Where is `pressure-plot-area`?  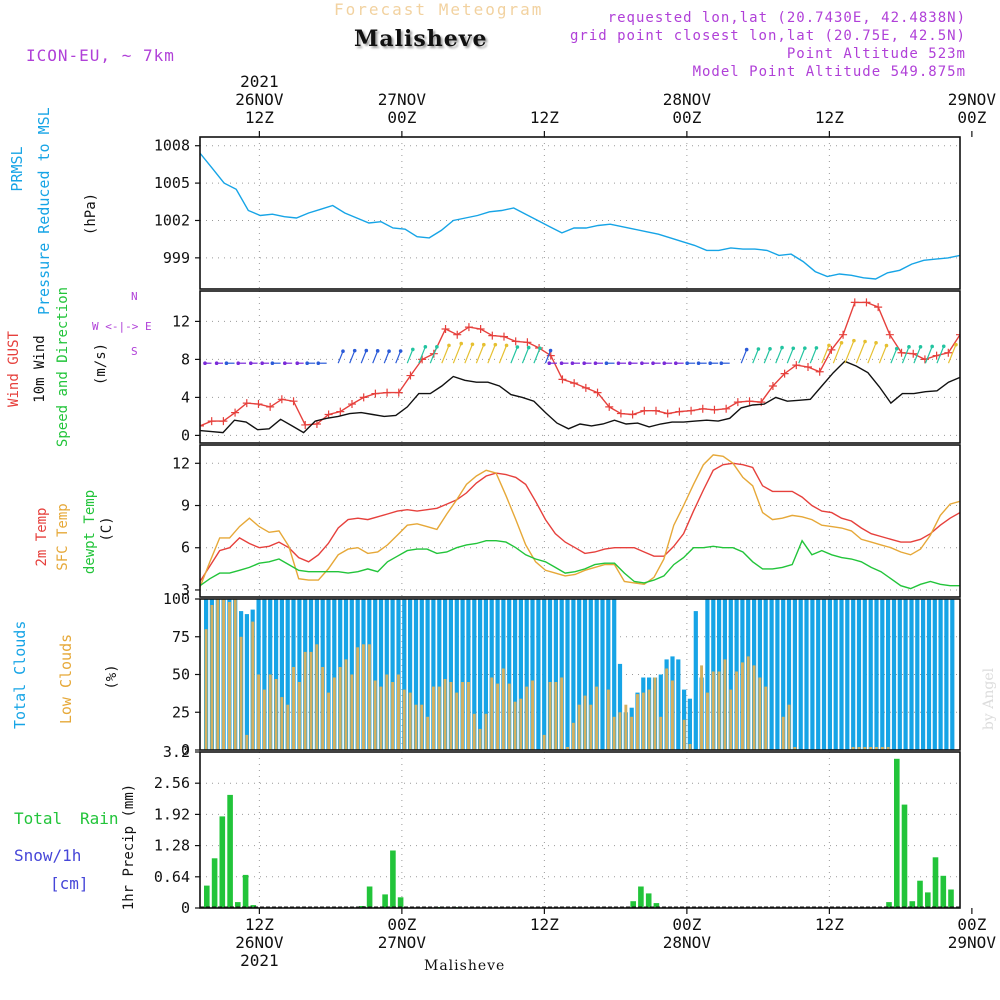 pressure-plot-area is located at coordinates (580, 213).